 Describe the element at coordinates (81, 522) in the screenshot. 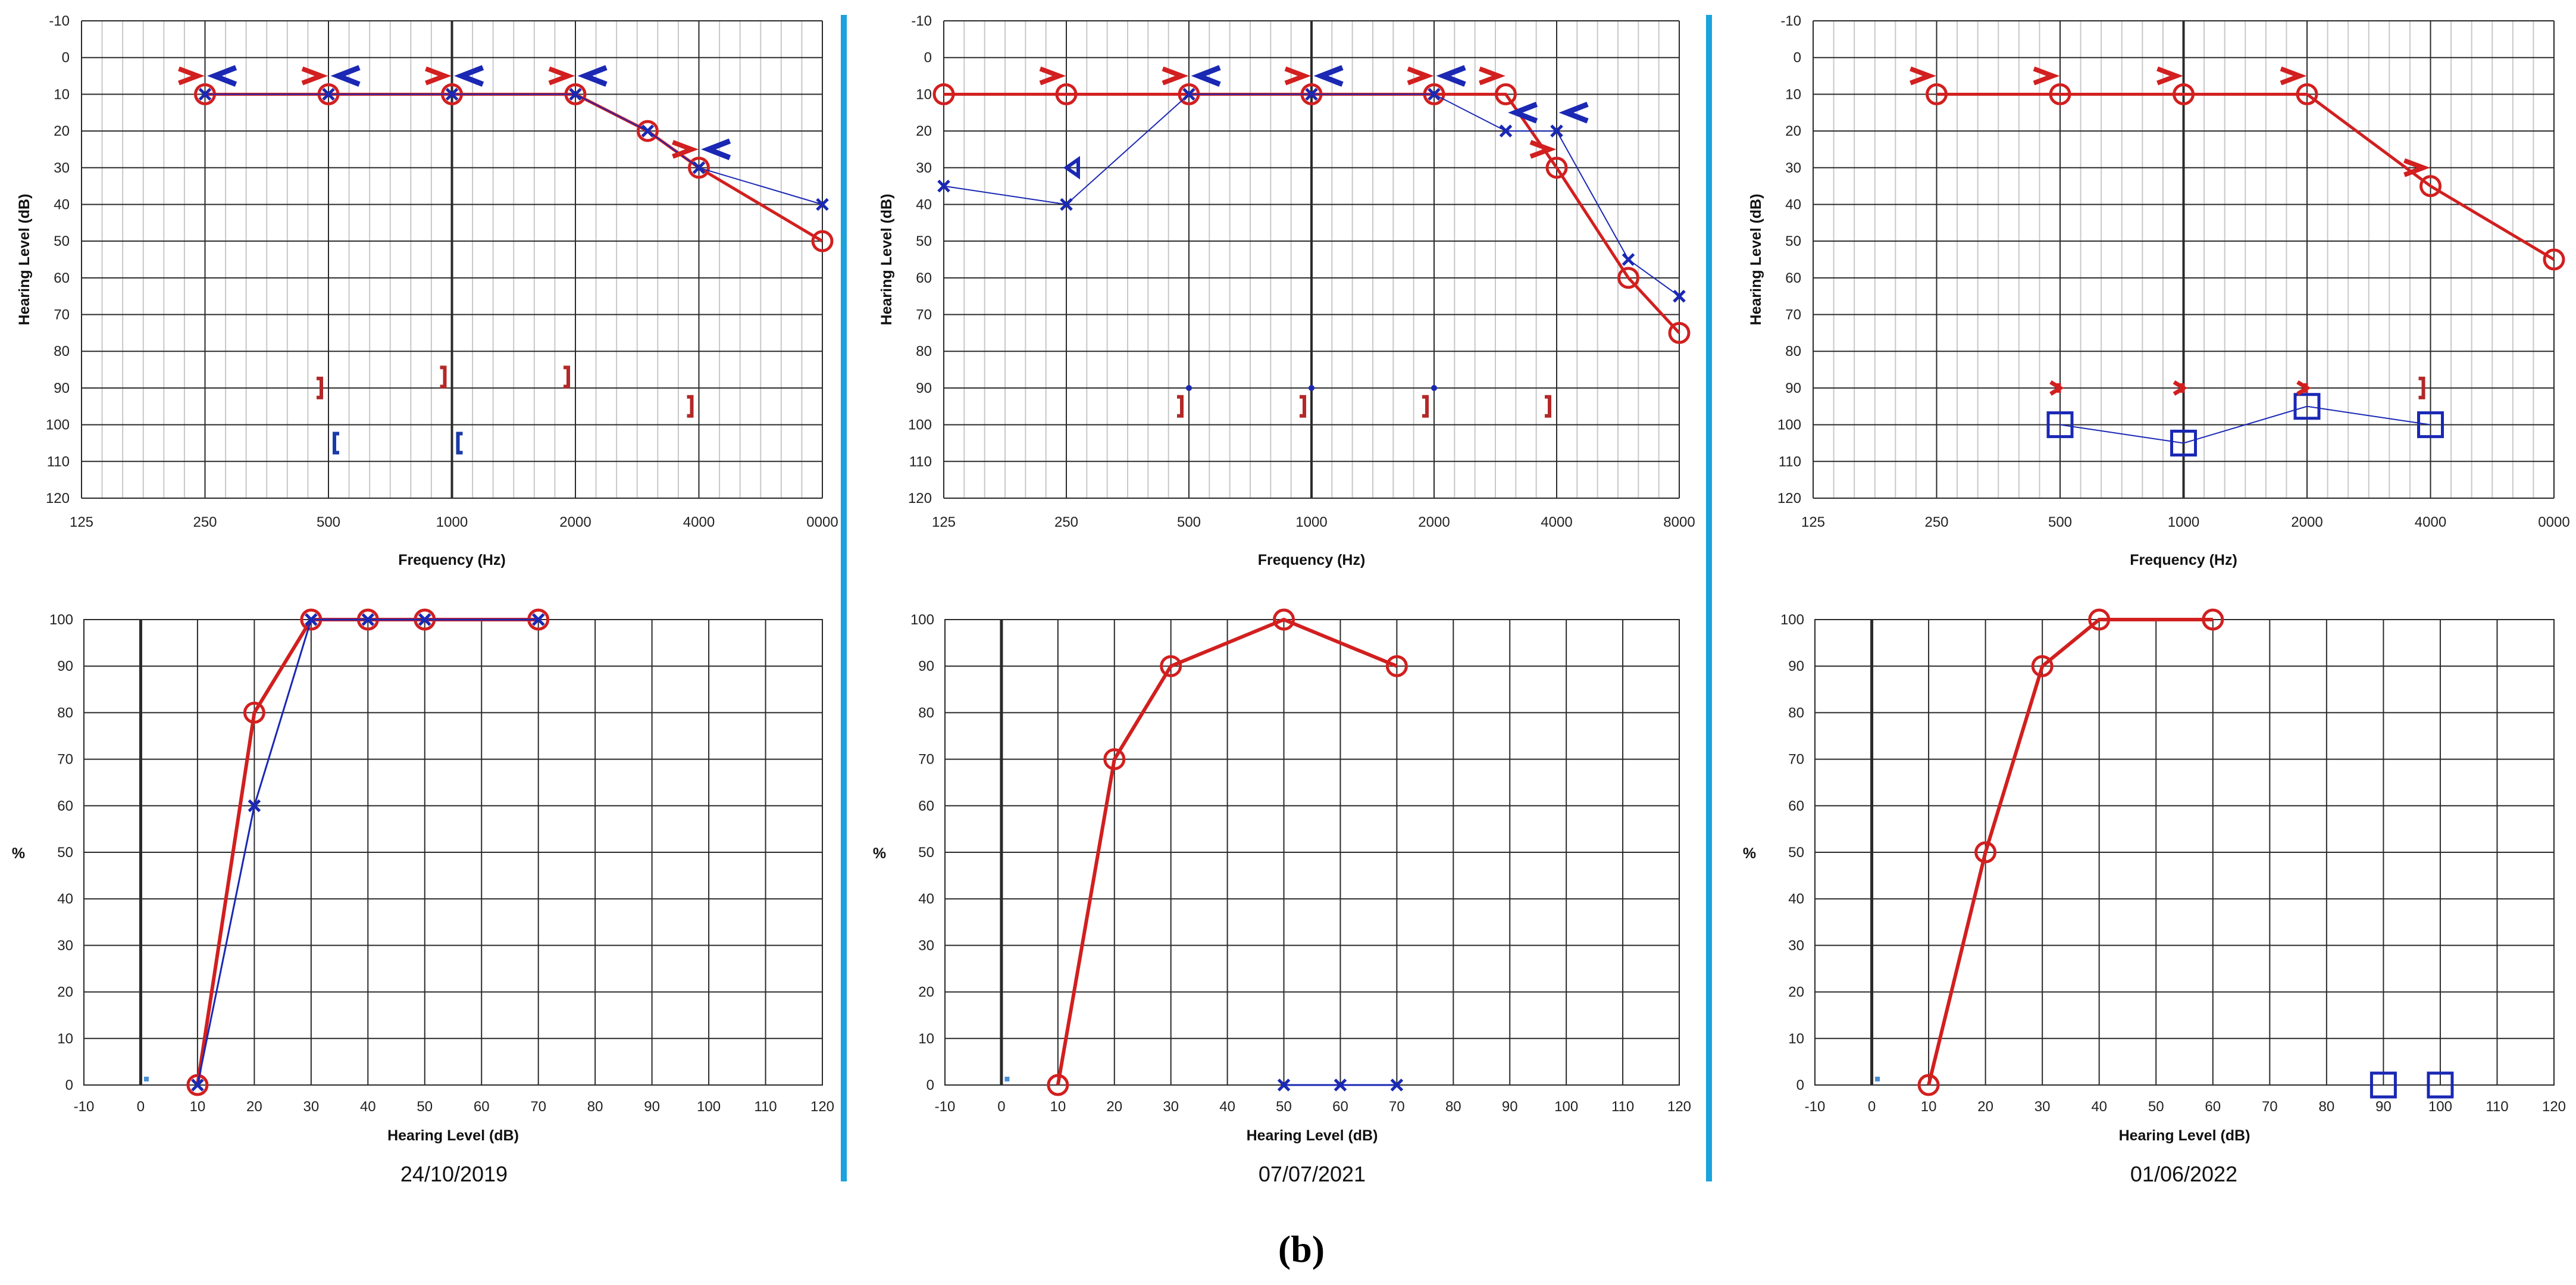

I see `x-tick-label: 125` at that location.